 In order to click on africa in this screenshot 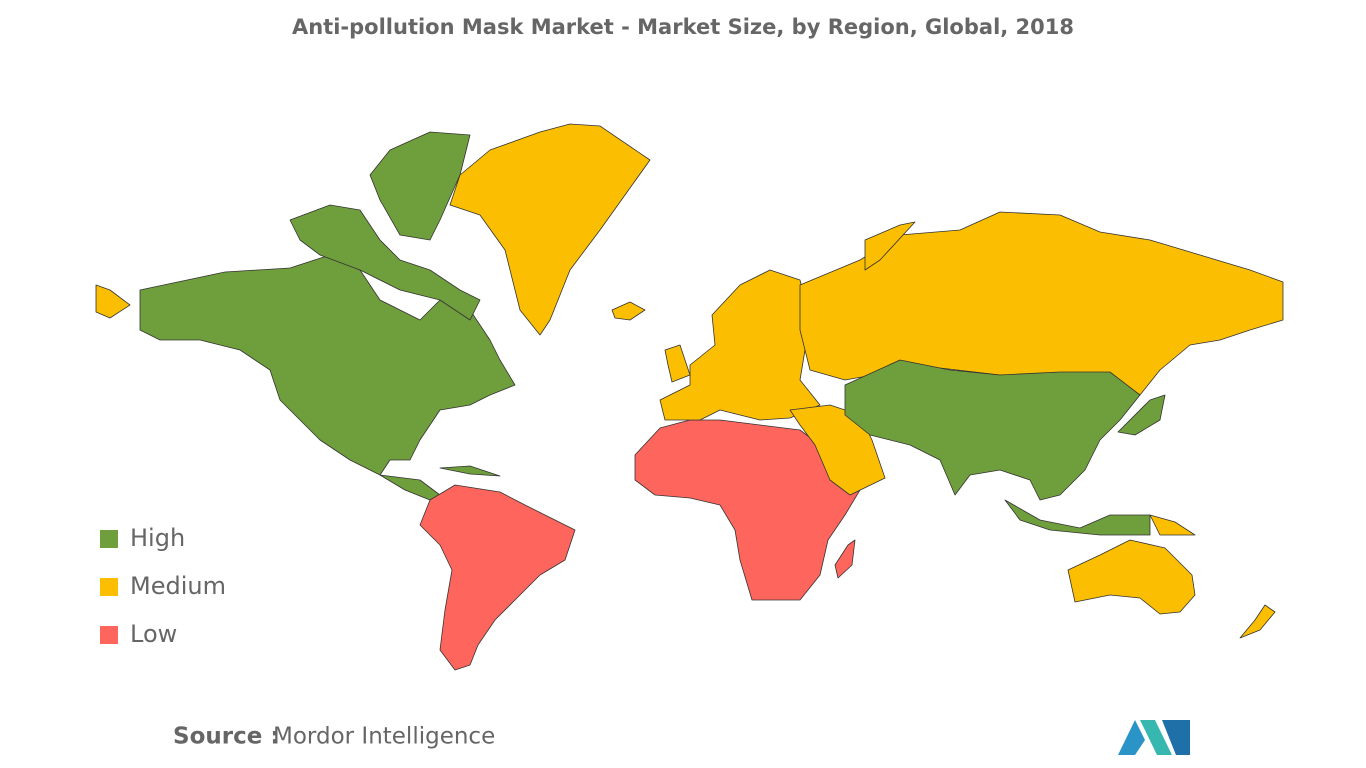, I will do `click(747, 510)`.